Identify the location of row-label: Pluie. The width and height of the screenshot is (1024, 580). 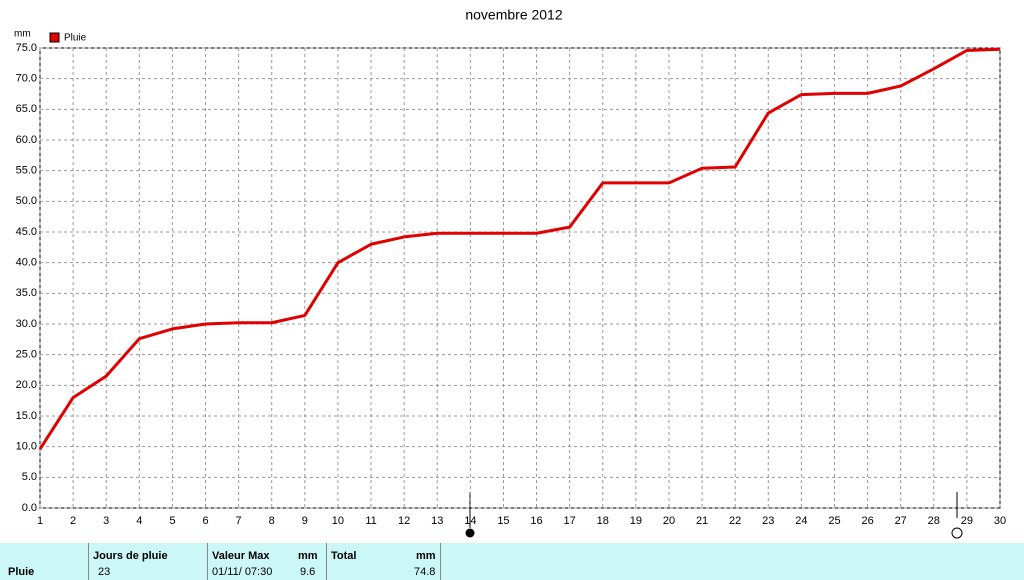
(21, 572).